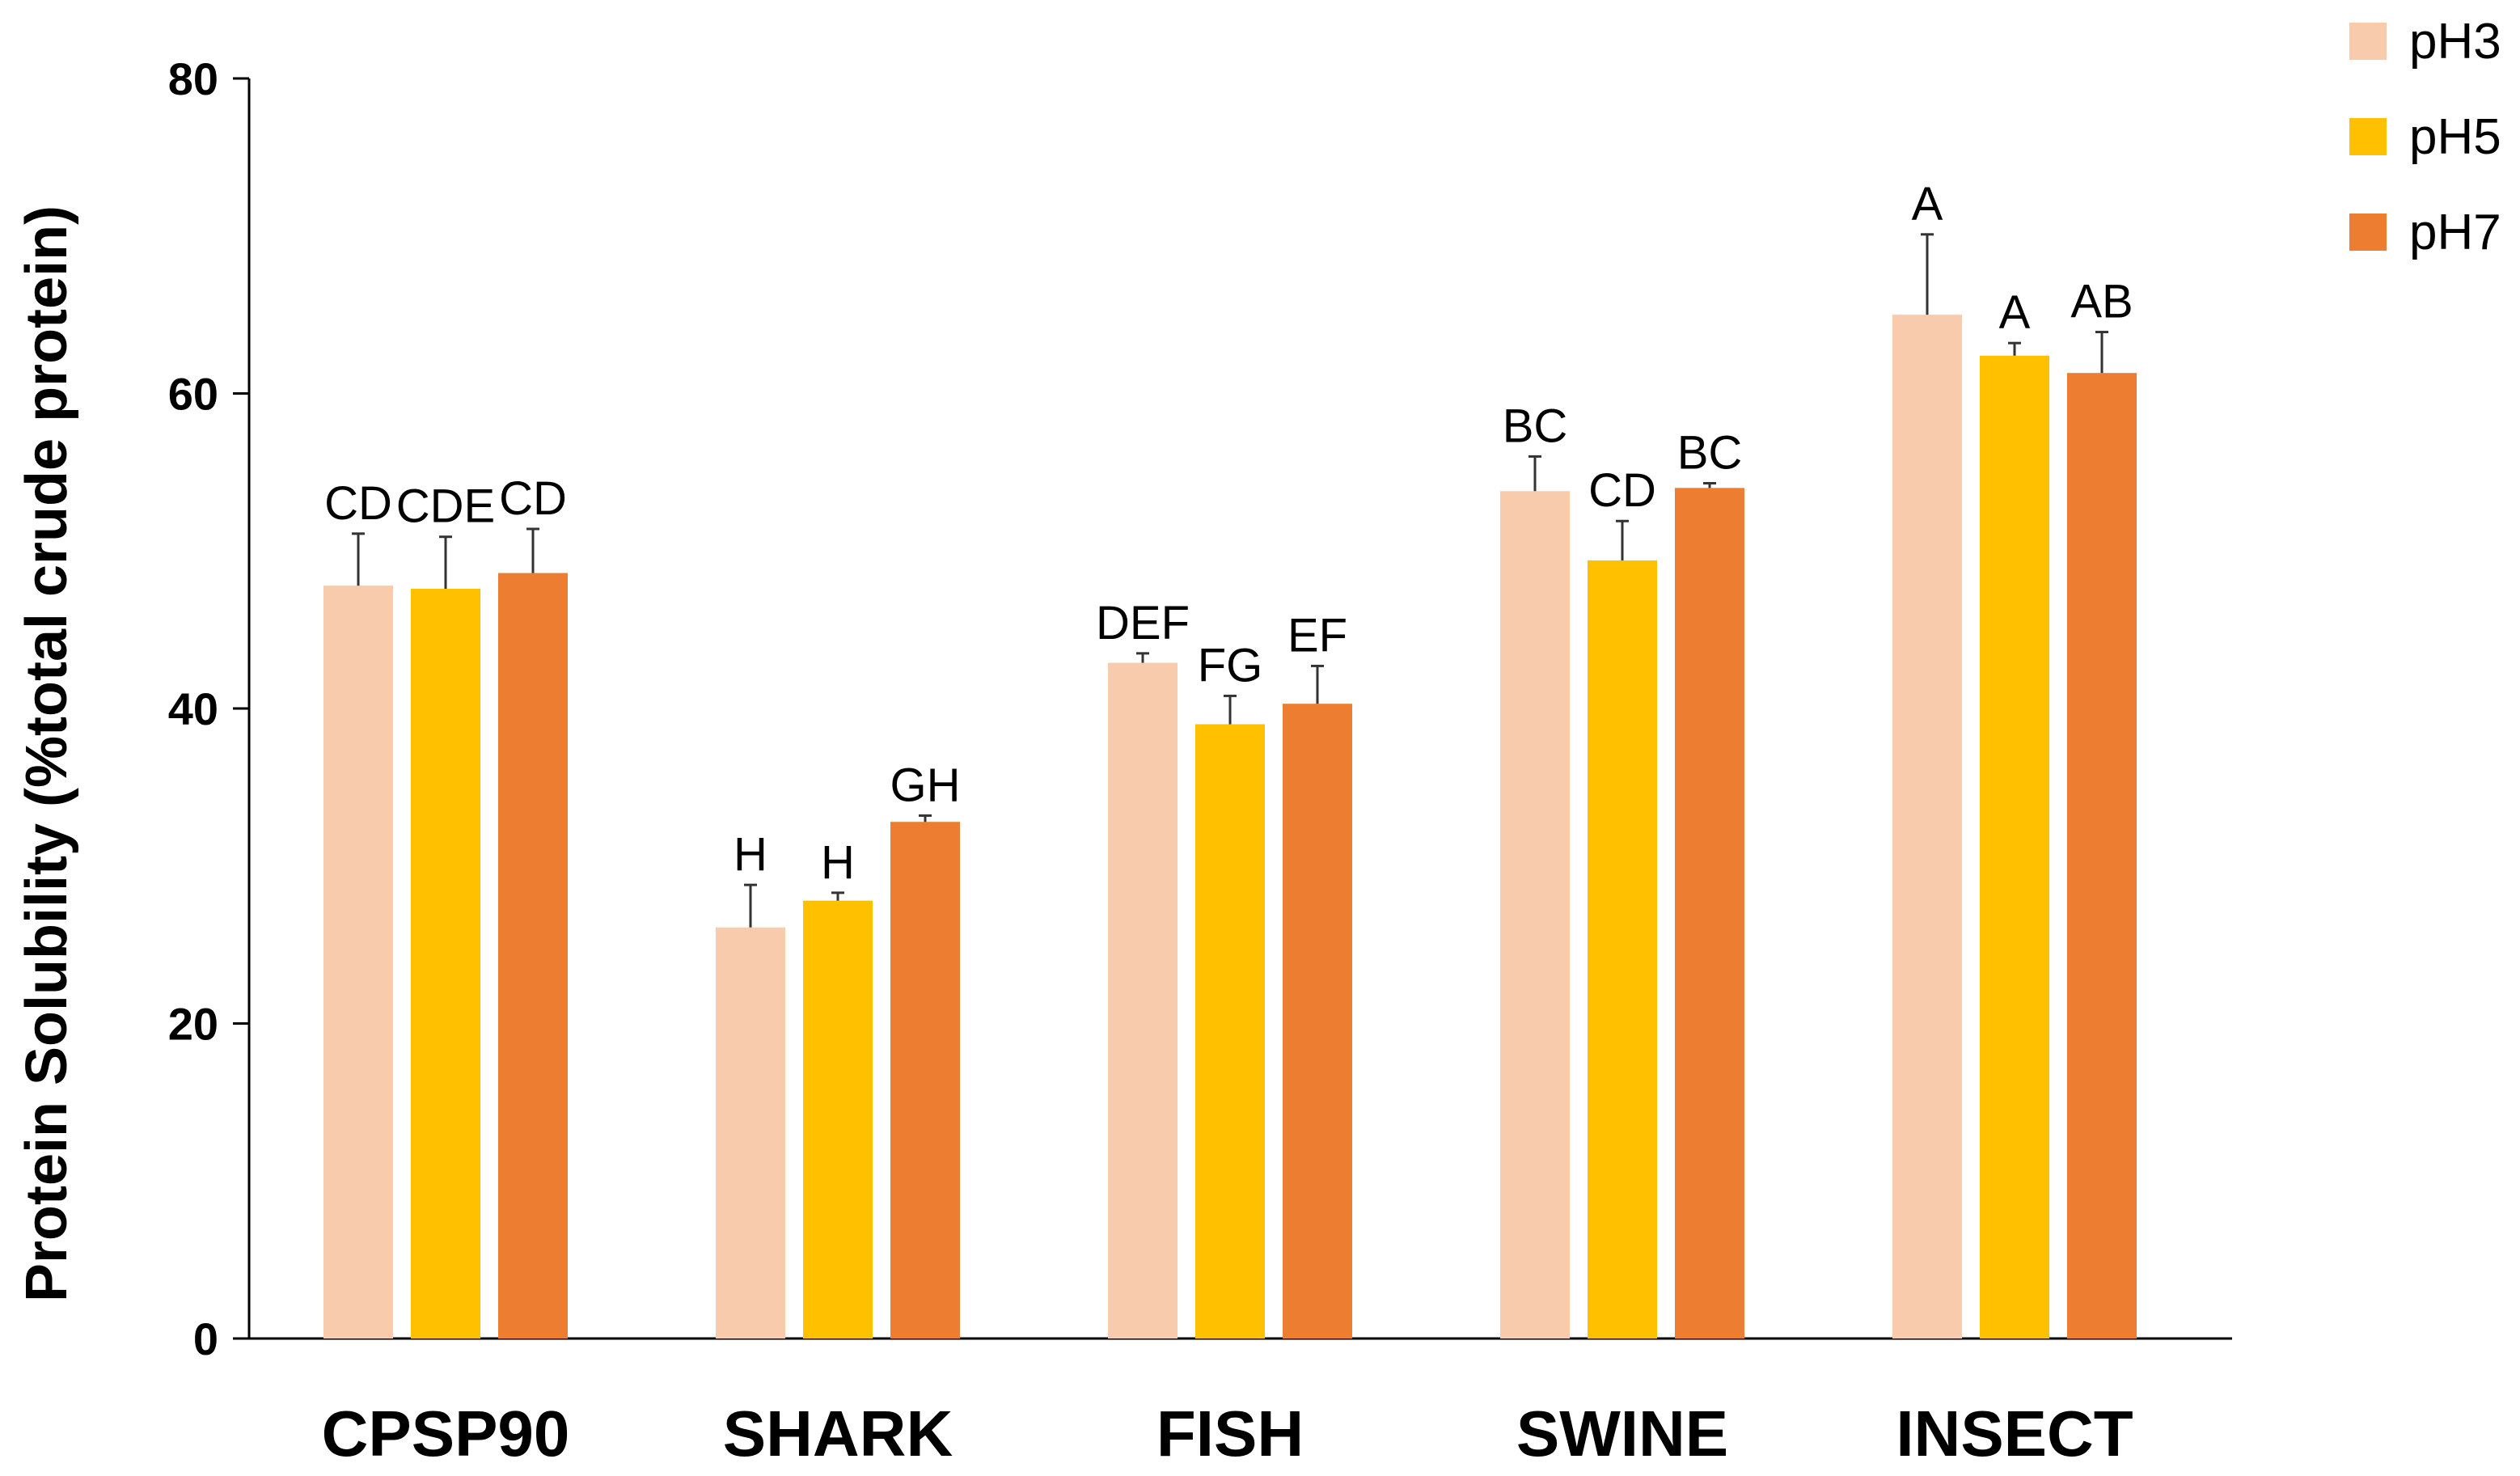  Describe the element at coordinates (1317, 635) in the screenshot. I see `significance-label: EF` at that location.